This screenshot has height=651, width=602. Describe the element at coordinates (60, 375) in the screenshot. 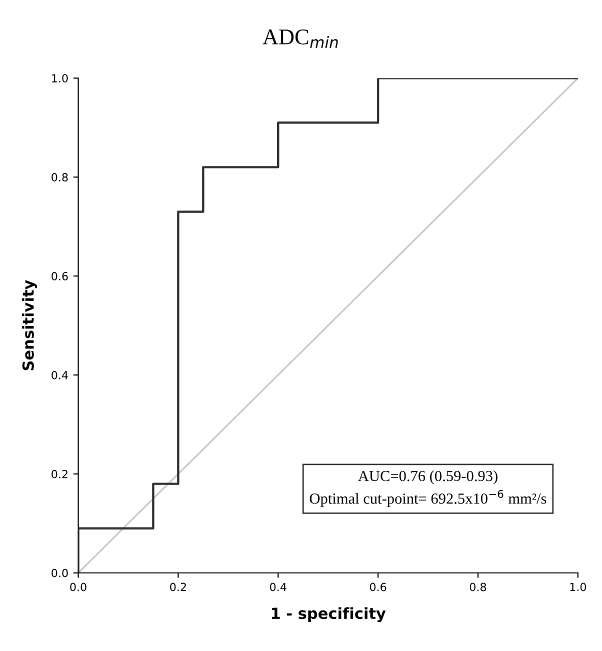

I see `y-tick-label: 0.4` at that location.